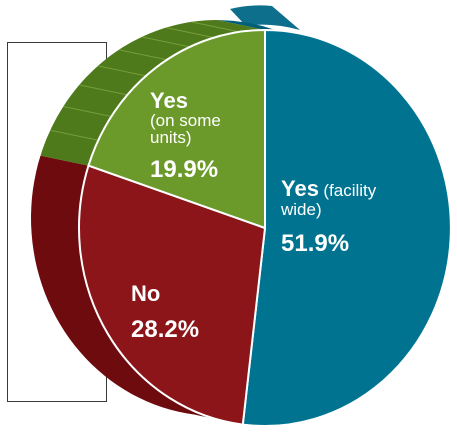  What do you see at coordinates (165, 312) in the screenshot?
I see `label-no: No 28.2%` at bounding box center [165, 312].